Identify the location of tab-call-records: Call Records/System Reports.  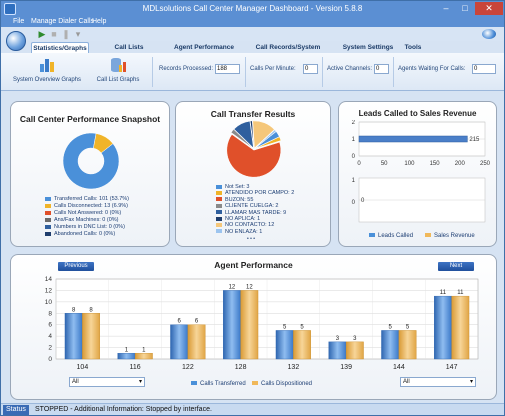
(288, 53).